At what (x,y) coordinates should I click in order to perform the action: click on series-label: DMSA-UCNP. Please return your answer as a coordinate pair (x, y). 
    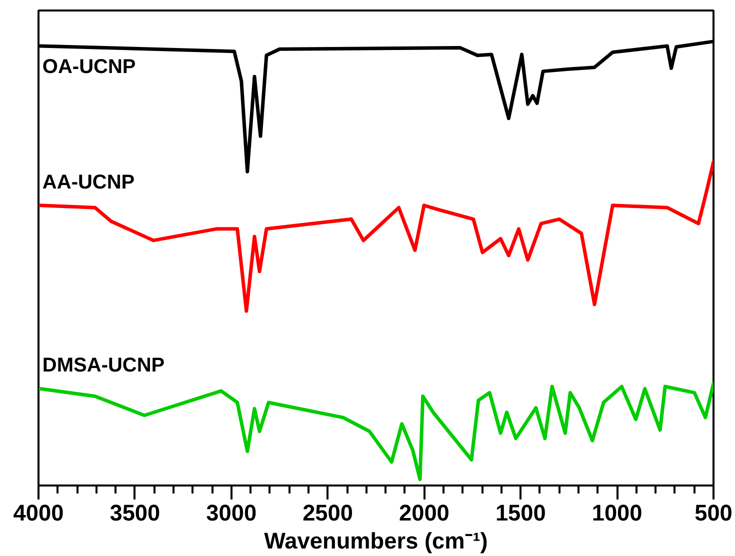
    Looking at the image, I should click on (103, 365).